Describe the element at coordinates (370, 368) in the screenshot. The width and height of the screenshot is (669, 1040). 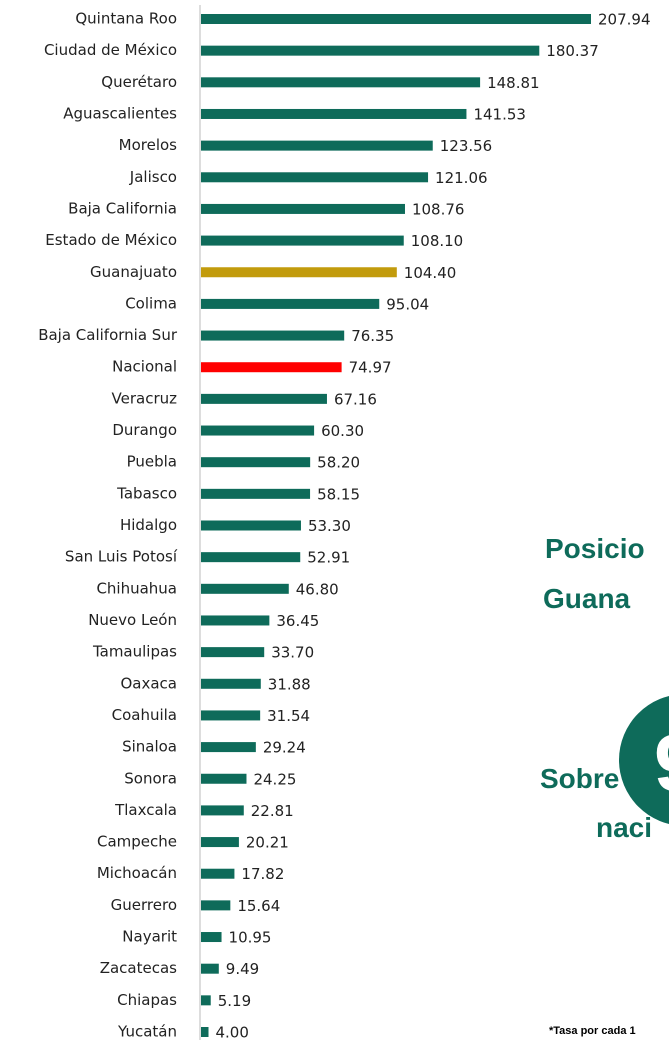
I see `value-label: 74.97` at that location.